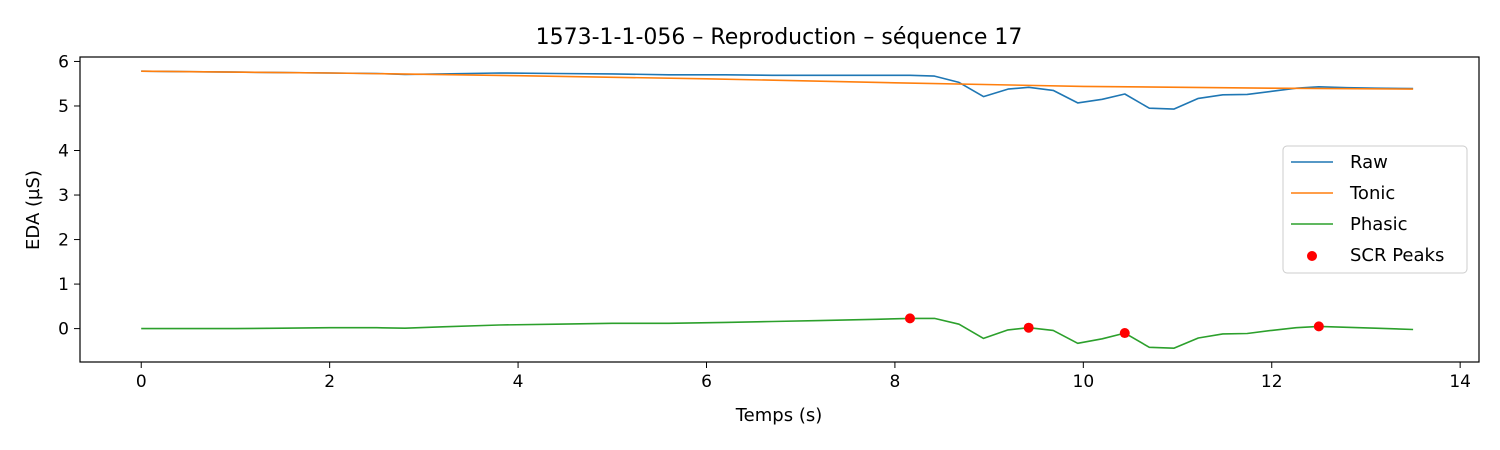  What do you see at coordinates (894, 382) in the screenshot?
I see `x-tick-label: 8` at bounding box center [894, 382].